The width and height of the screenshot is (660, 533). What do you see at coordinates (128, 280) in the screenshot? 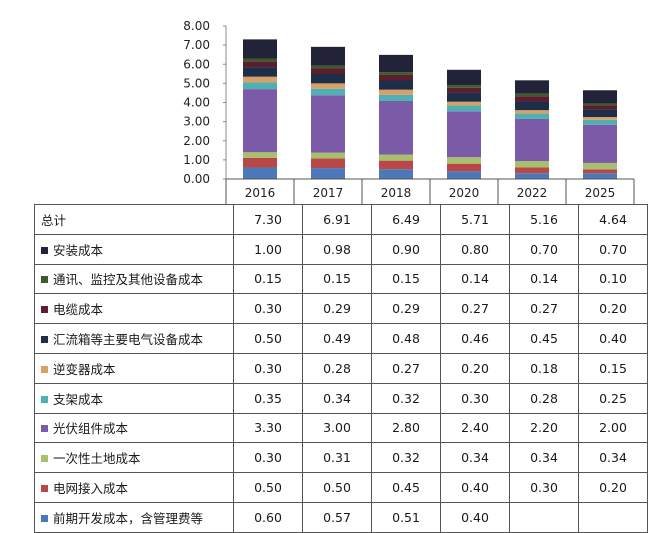
I see `series-name: 通讯、监控及其他设备成本` at bounding box center [128, 280].